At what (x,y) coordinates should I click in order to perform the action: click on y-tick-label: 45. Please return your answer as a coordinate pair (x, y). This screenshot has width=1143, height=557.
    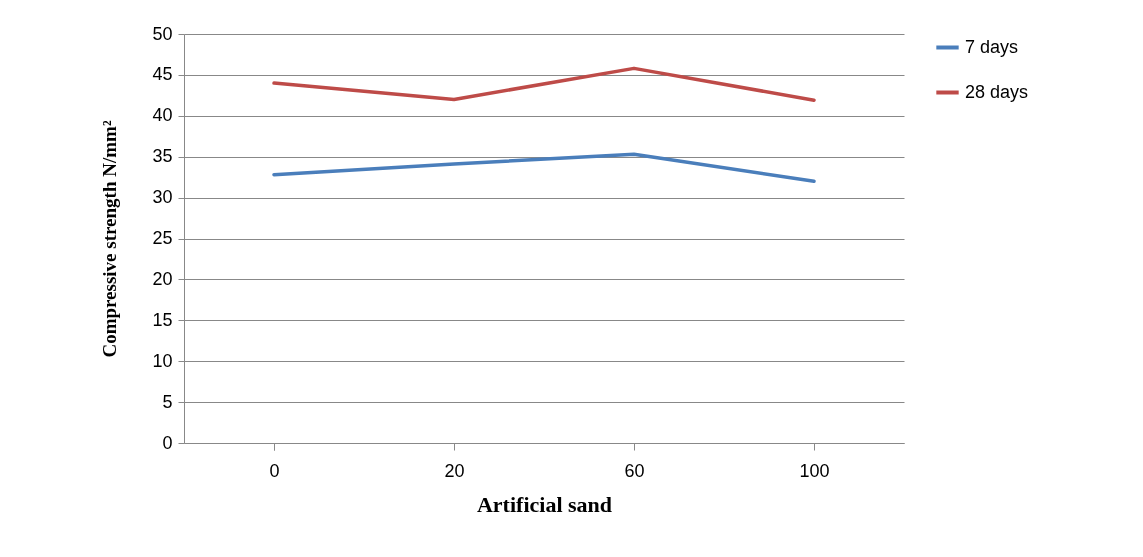
    Looking at the image, I should click on (162, 74).